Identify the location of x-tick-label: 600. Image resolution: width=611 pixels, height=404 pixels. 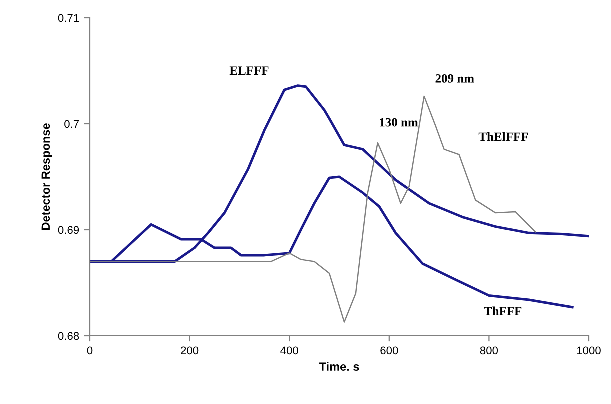
(389, 350).